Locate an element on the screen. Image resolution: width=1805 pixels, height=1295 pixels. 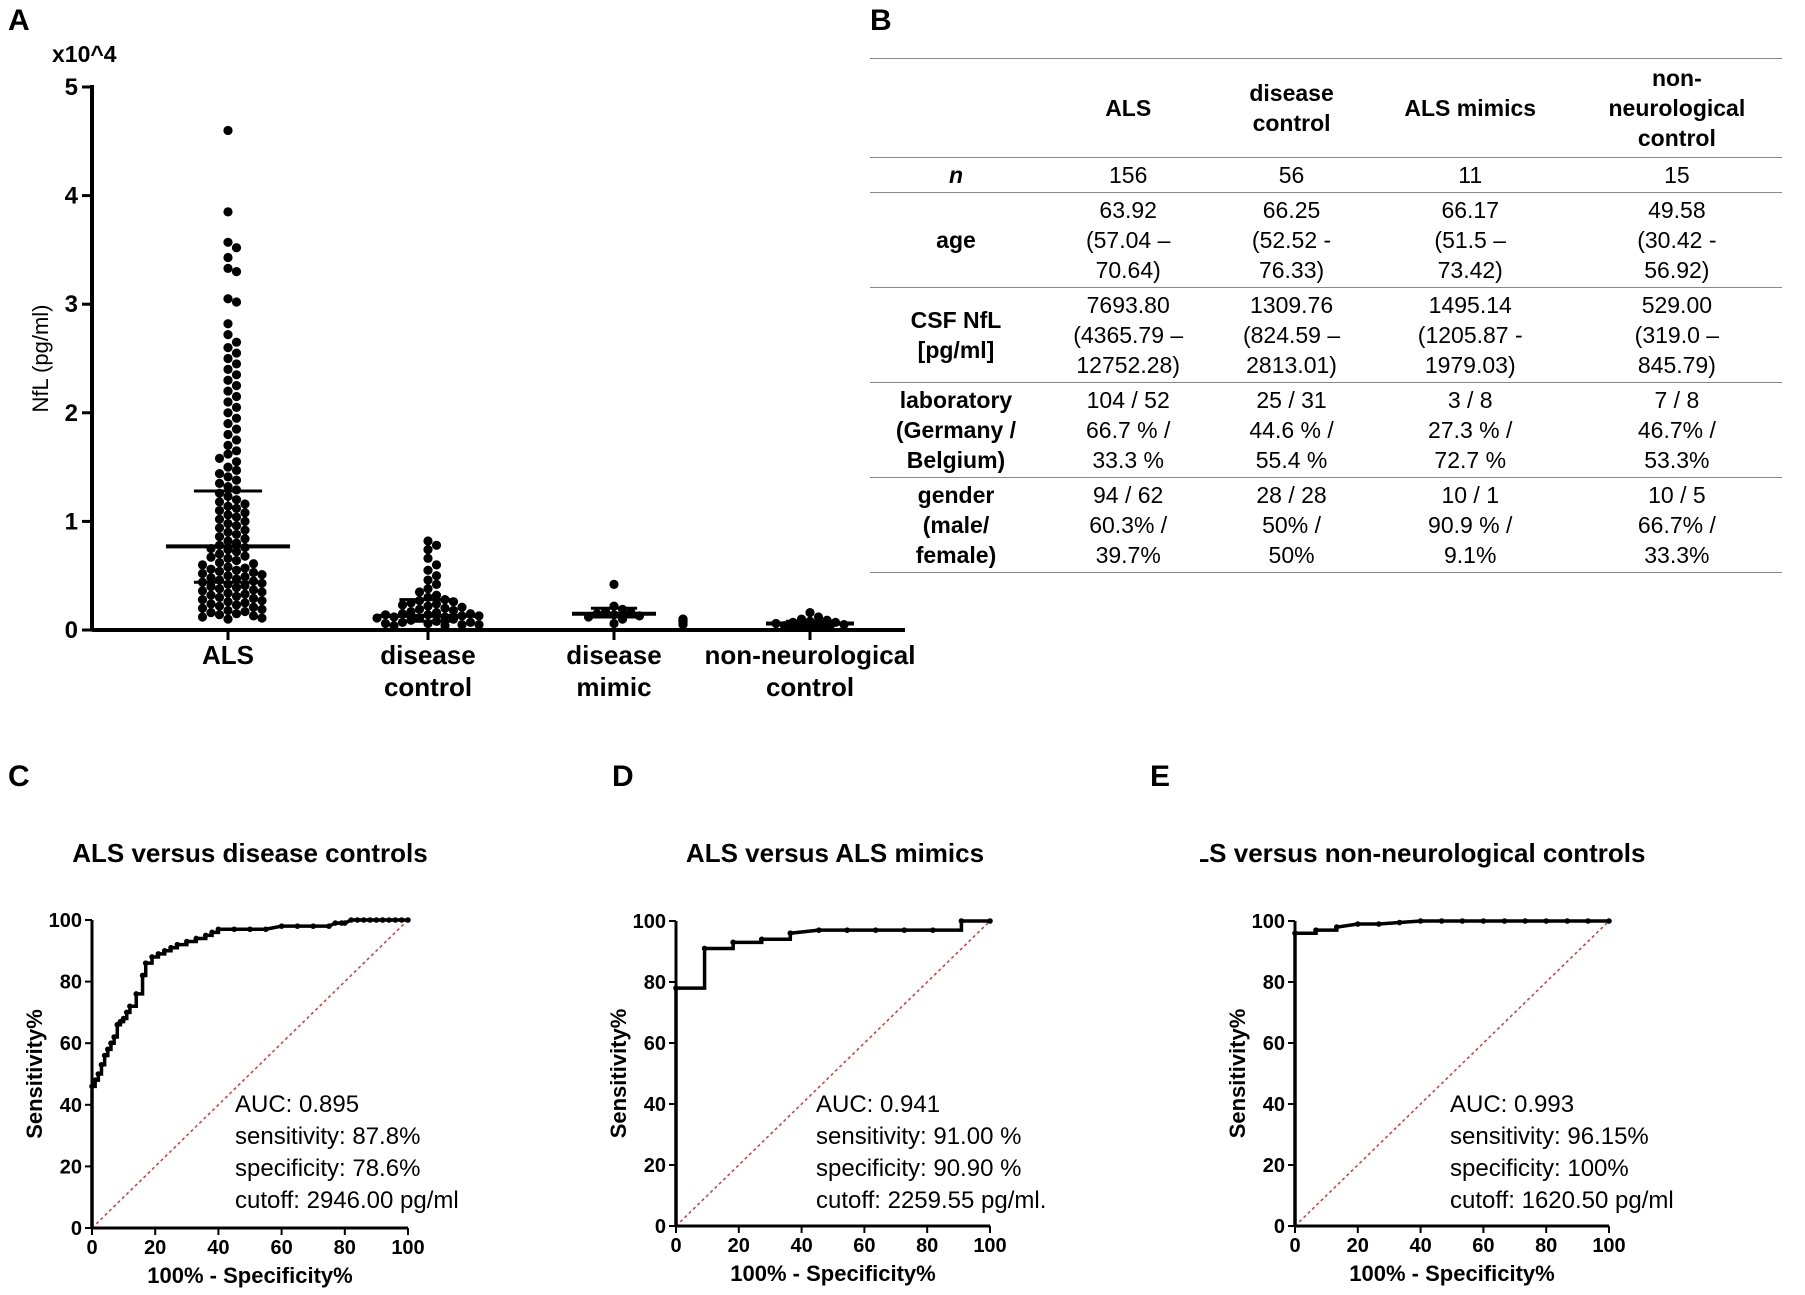
roc-title: ALS versus non-neurological controls is located at coordinates (1422, 853).